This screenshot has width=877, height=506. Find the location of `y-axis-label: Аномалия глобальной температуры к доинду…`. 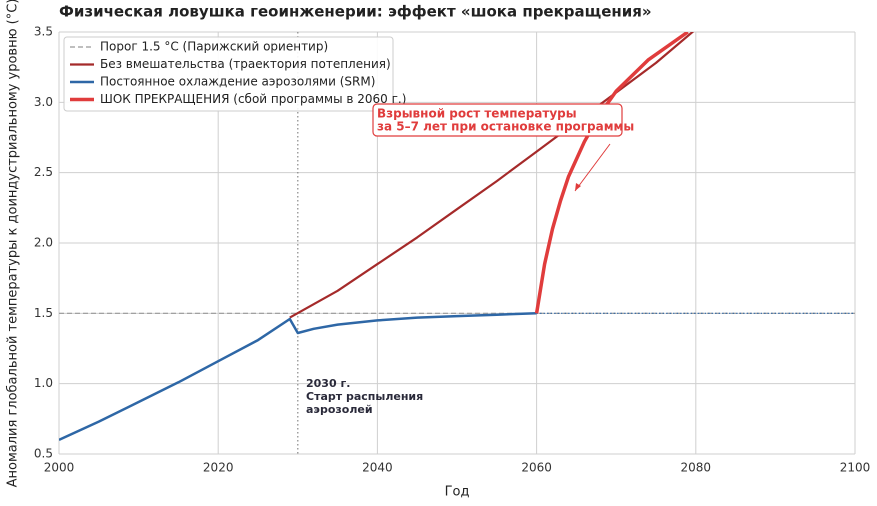

y-axis-label: Аномалия глобальной температуры к доинду… is located at coordinates (13, 243).